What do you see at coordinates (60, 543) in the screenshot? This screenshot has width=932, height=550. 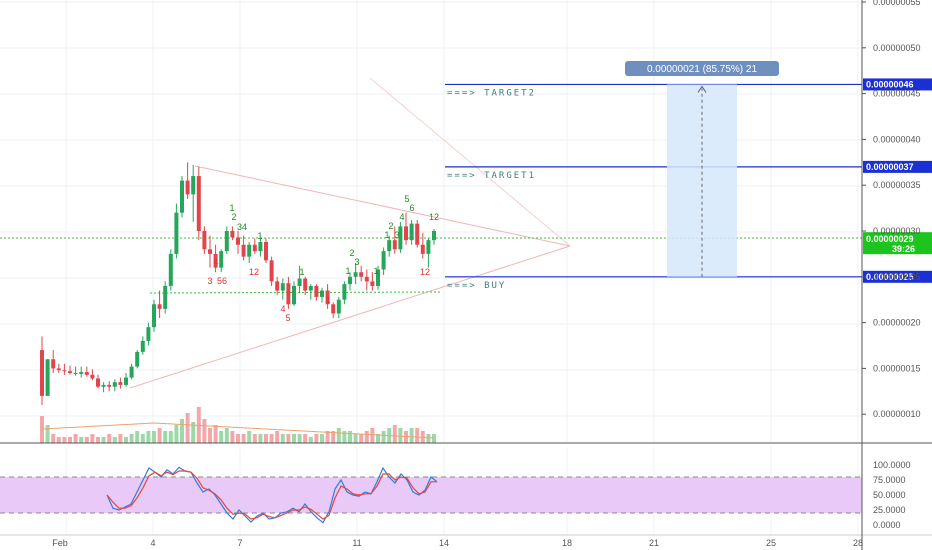 I see `x-tick-label-0: Feb` at bounding box center [60, 543].